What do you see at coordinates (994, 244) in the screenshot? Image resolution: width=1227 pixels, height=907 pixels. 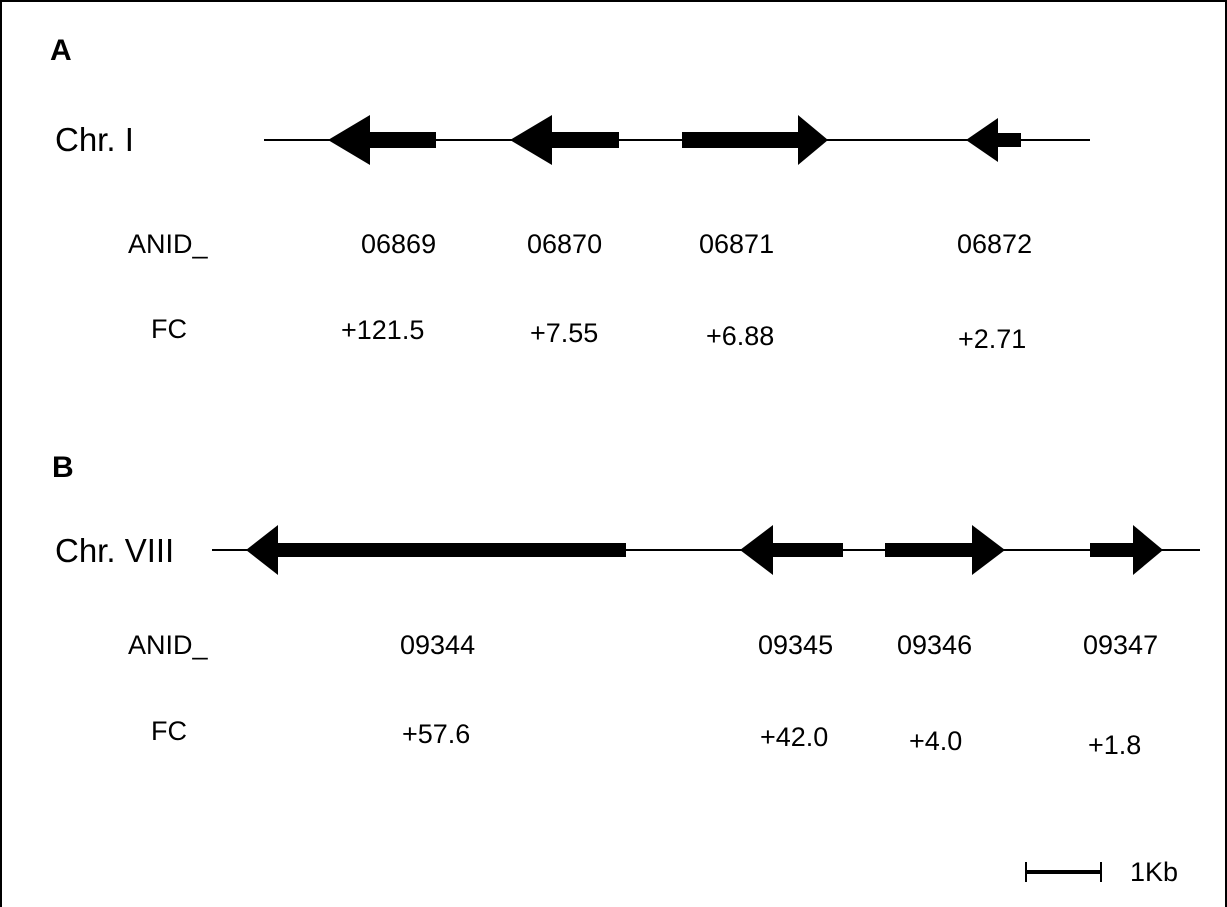 I see `panel-a-gene-id-06872: 06872` at bounding box center [994, 244].